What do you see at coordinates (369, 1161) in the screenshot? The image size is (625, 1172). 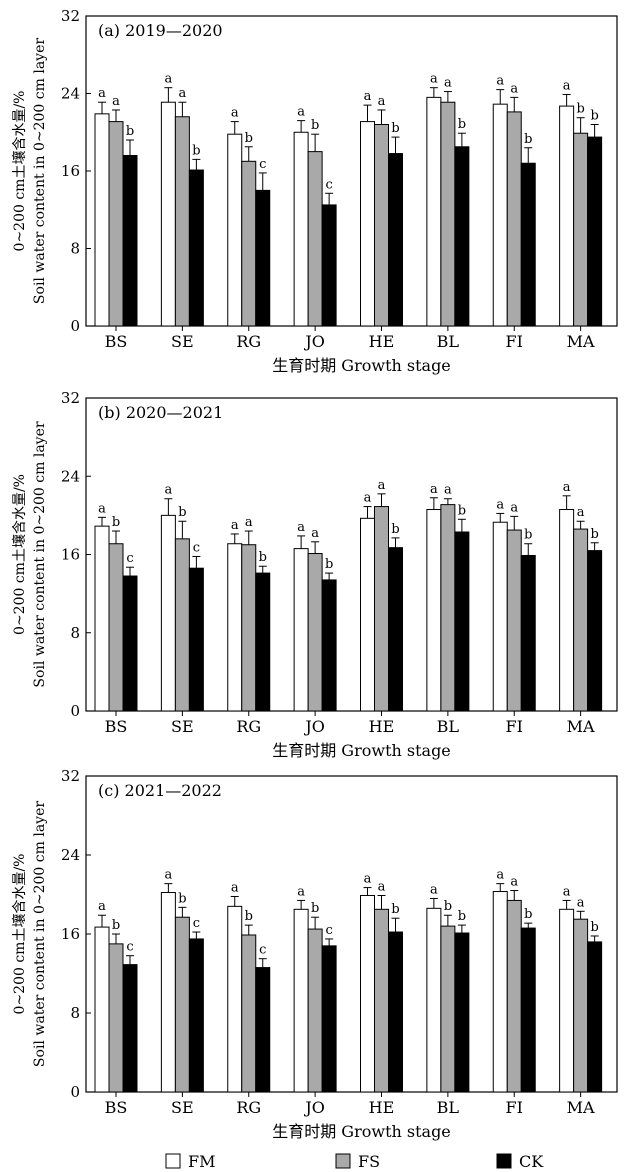 I see `legend-label-fs: FS` at bounding box center [369, 1161].